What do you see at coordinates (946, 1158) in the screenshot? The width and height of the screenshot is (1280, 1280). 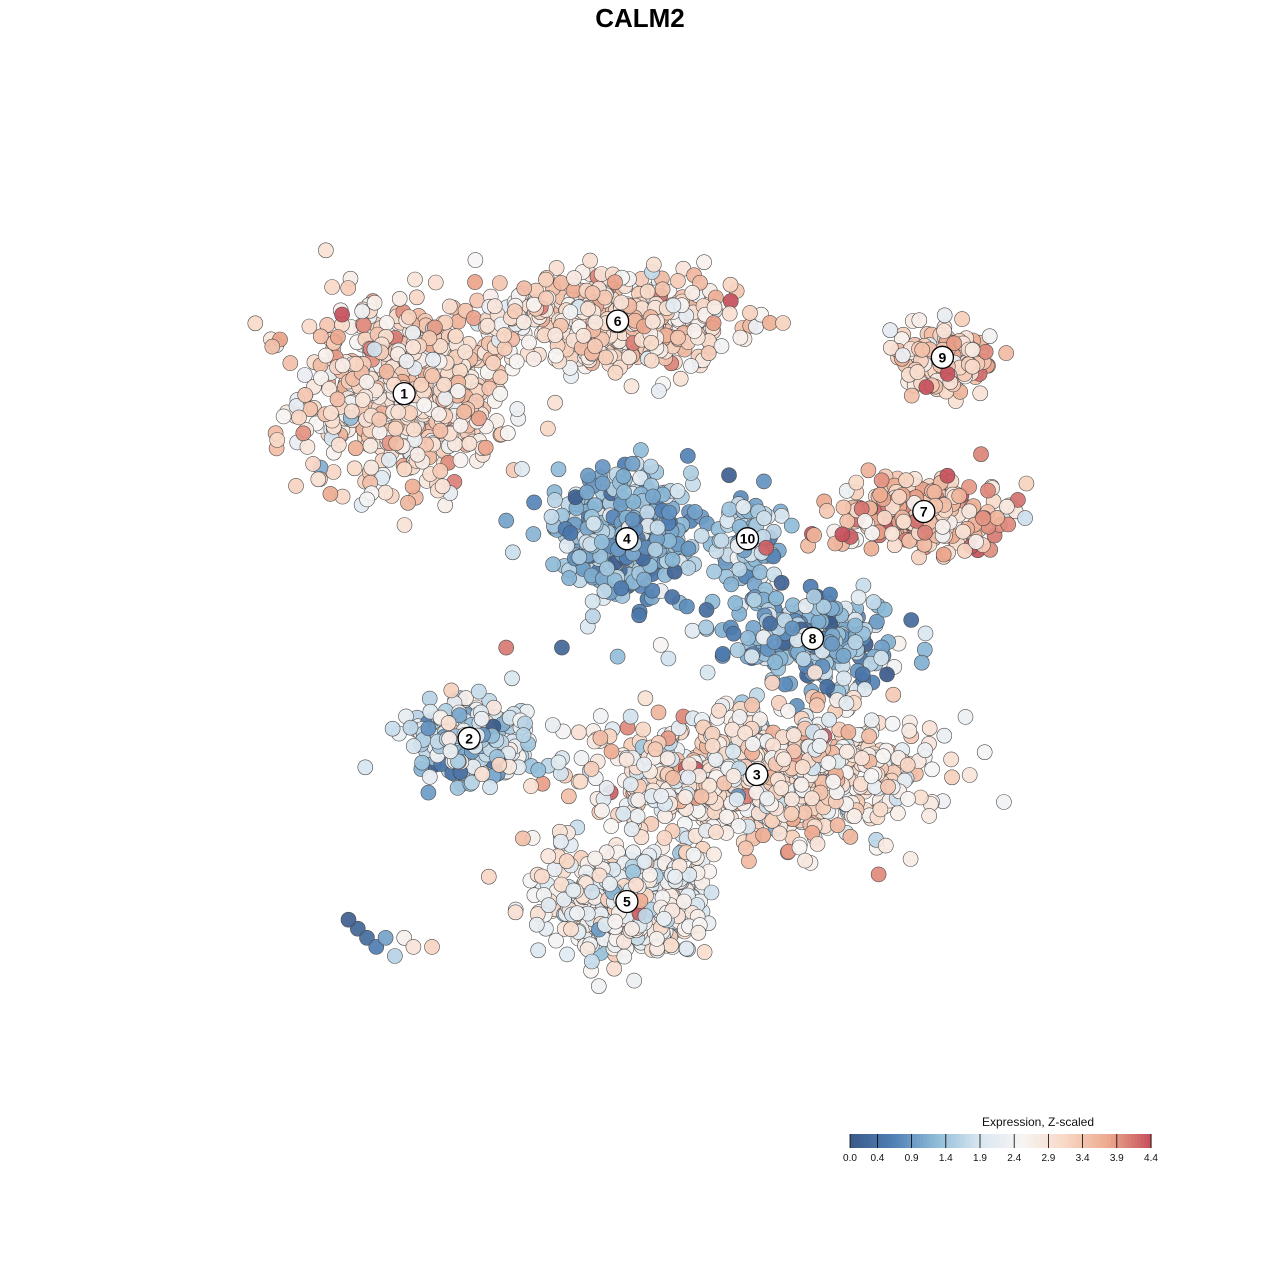 I see `legend-tick-label: 1.4` at bounding box center [946, 1158].